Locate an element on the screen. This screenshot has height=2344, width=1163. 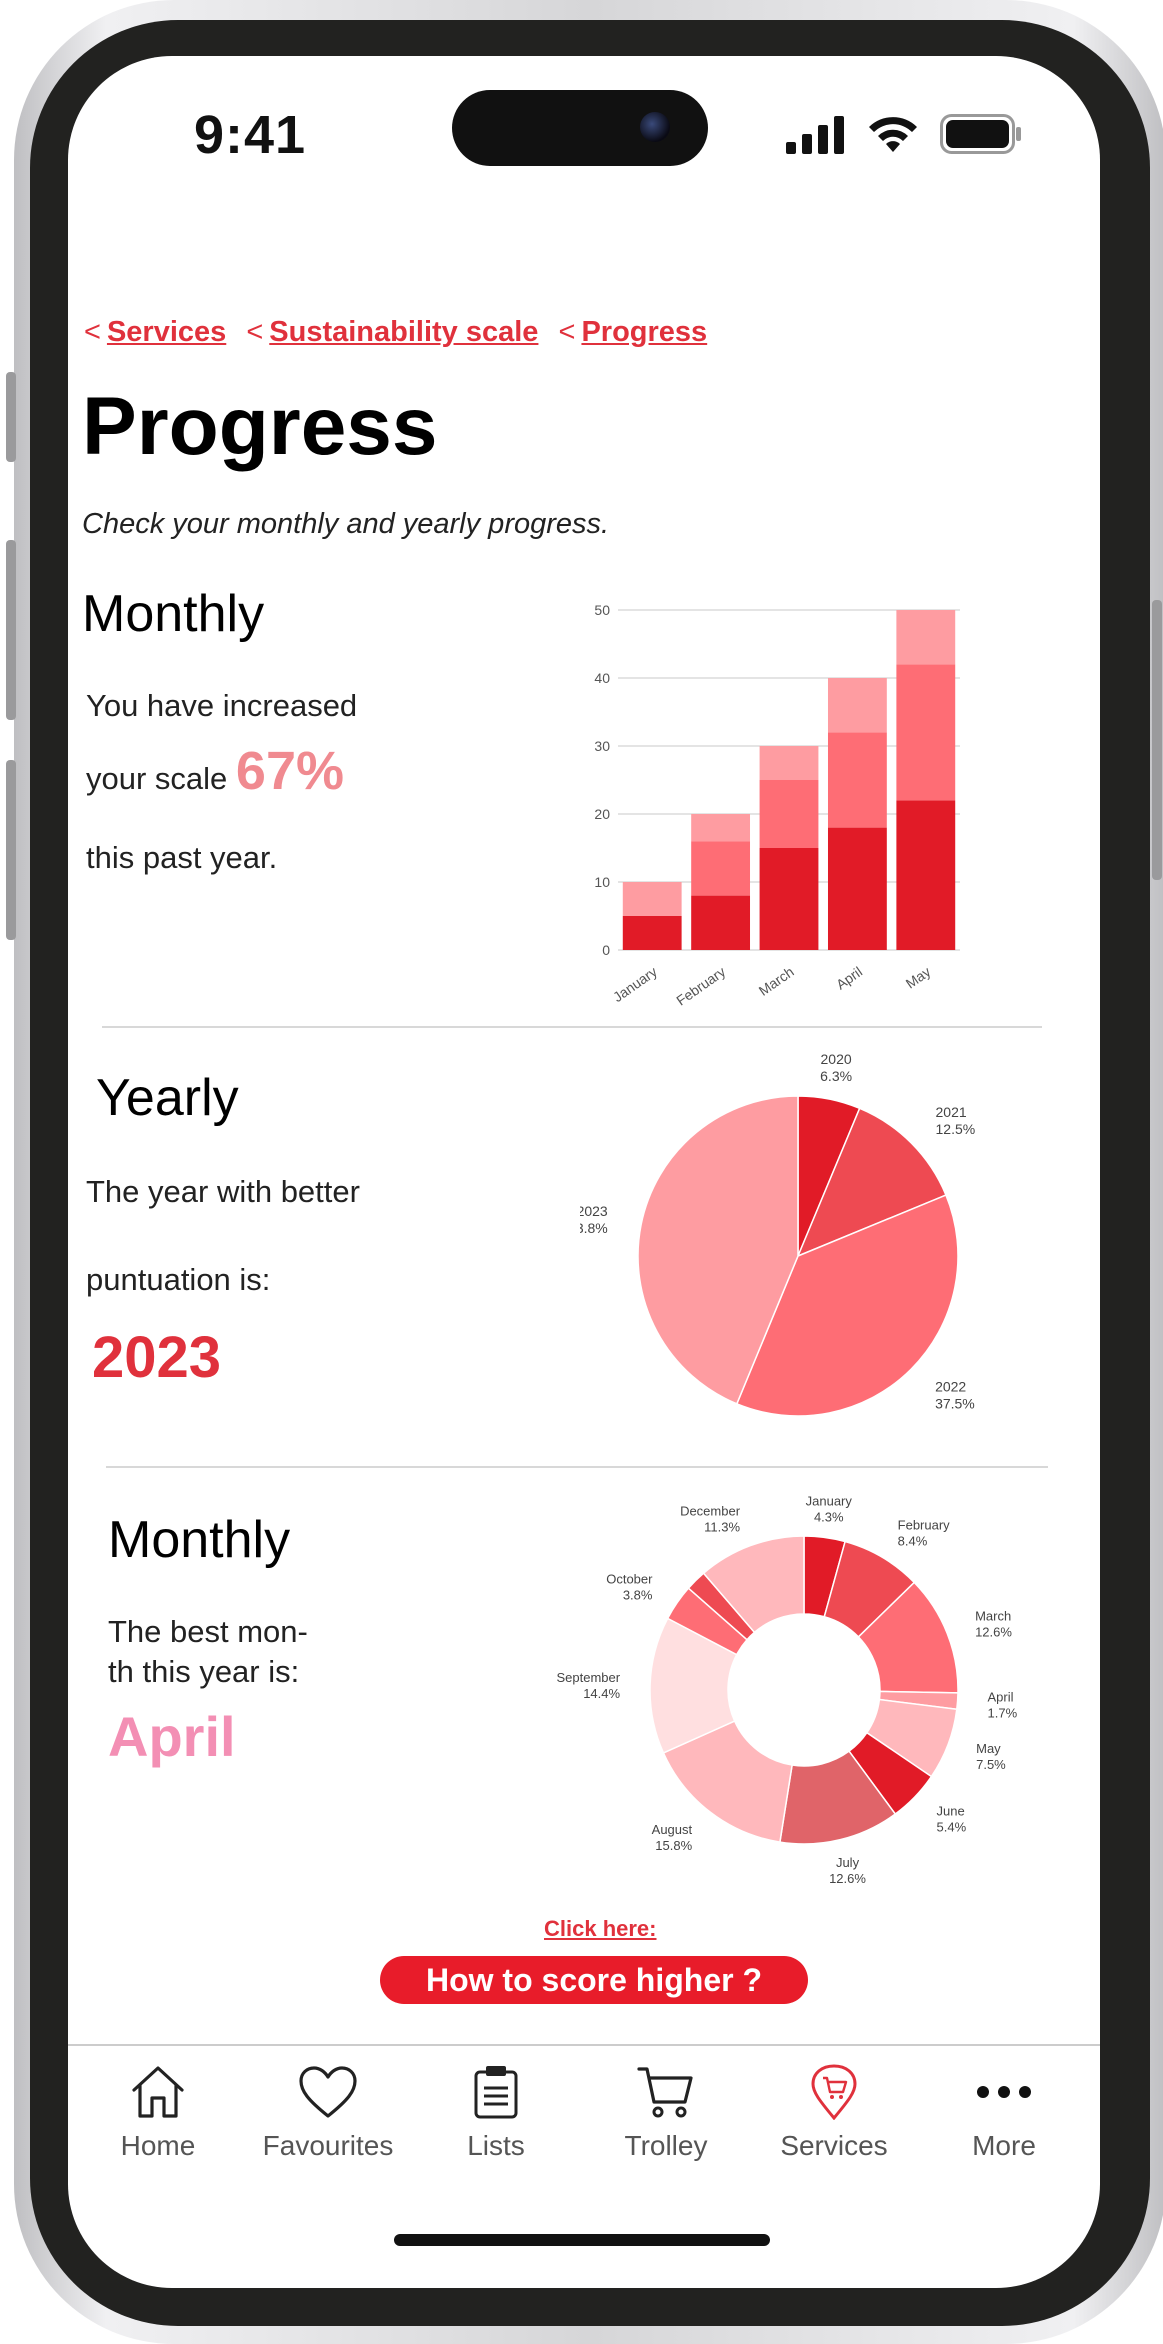
slice-percent-label: 37.5% is located at coordinates (955, 1403).